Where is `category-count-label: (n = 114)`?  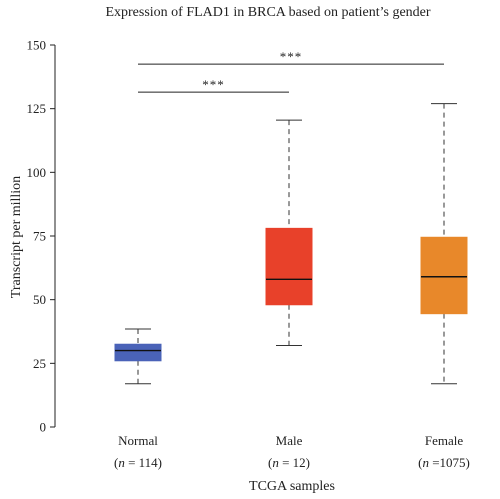 category-count-label: (n = 114) is located at coordinates (138, 462).